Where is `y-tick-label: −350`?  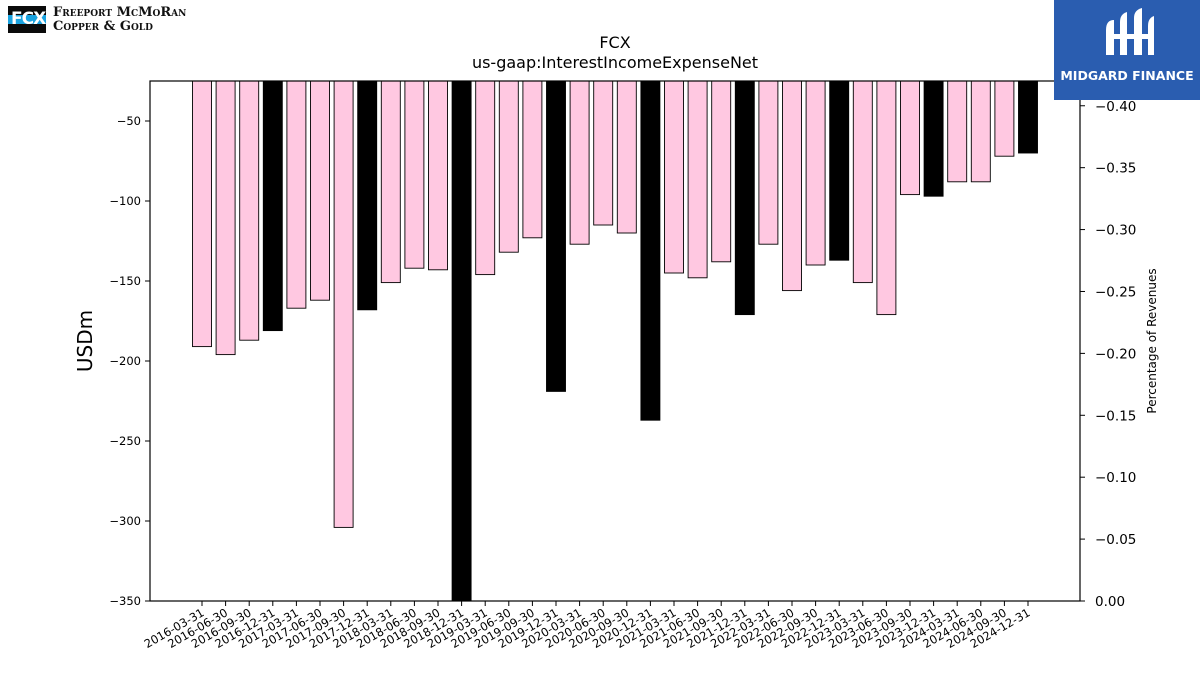
y-tick-label: −350 is located at coordinates (125, 601).